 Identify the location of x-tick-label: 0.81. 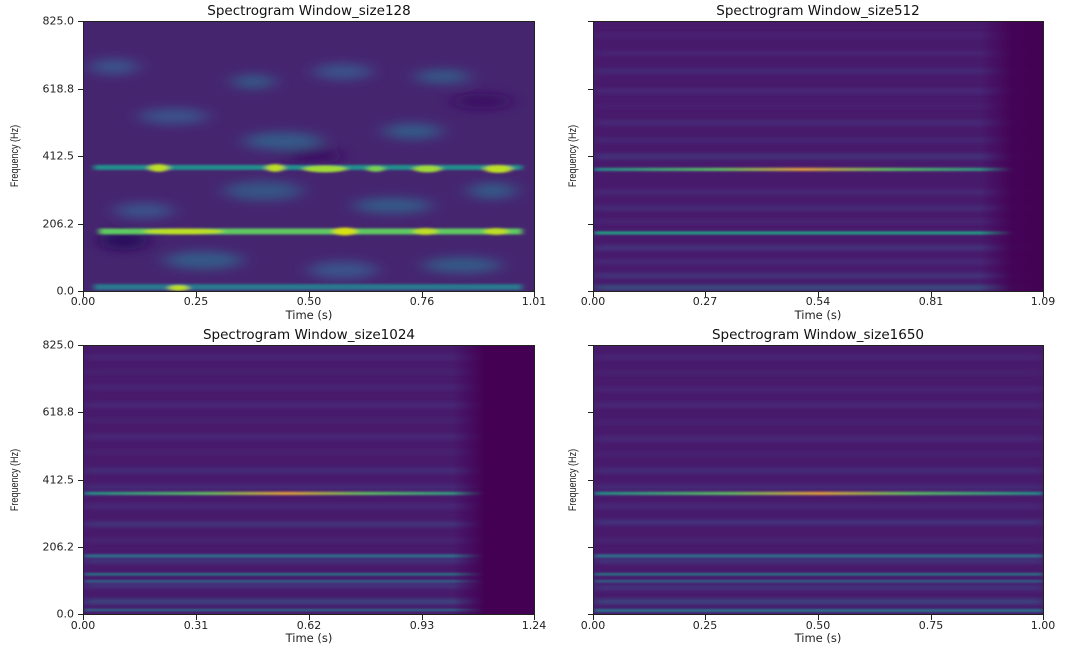
(931, 301).